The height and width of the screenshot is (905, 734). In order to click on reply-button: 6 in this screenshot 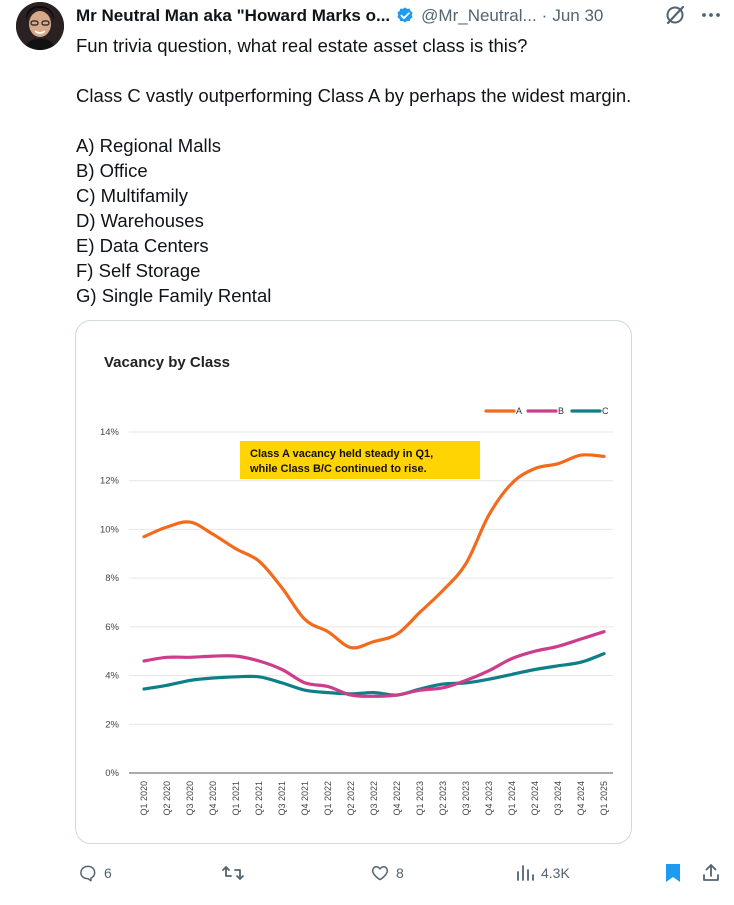, I will do `click(95, 873)`.